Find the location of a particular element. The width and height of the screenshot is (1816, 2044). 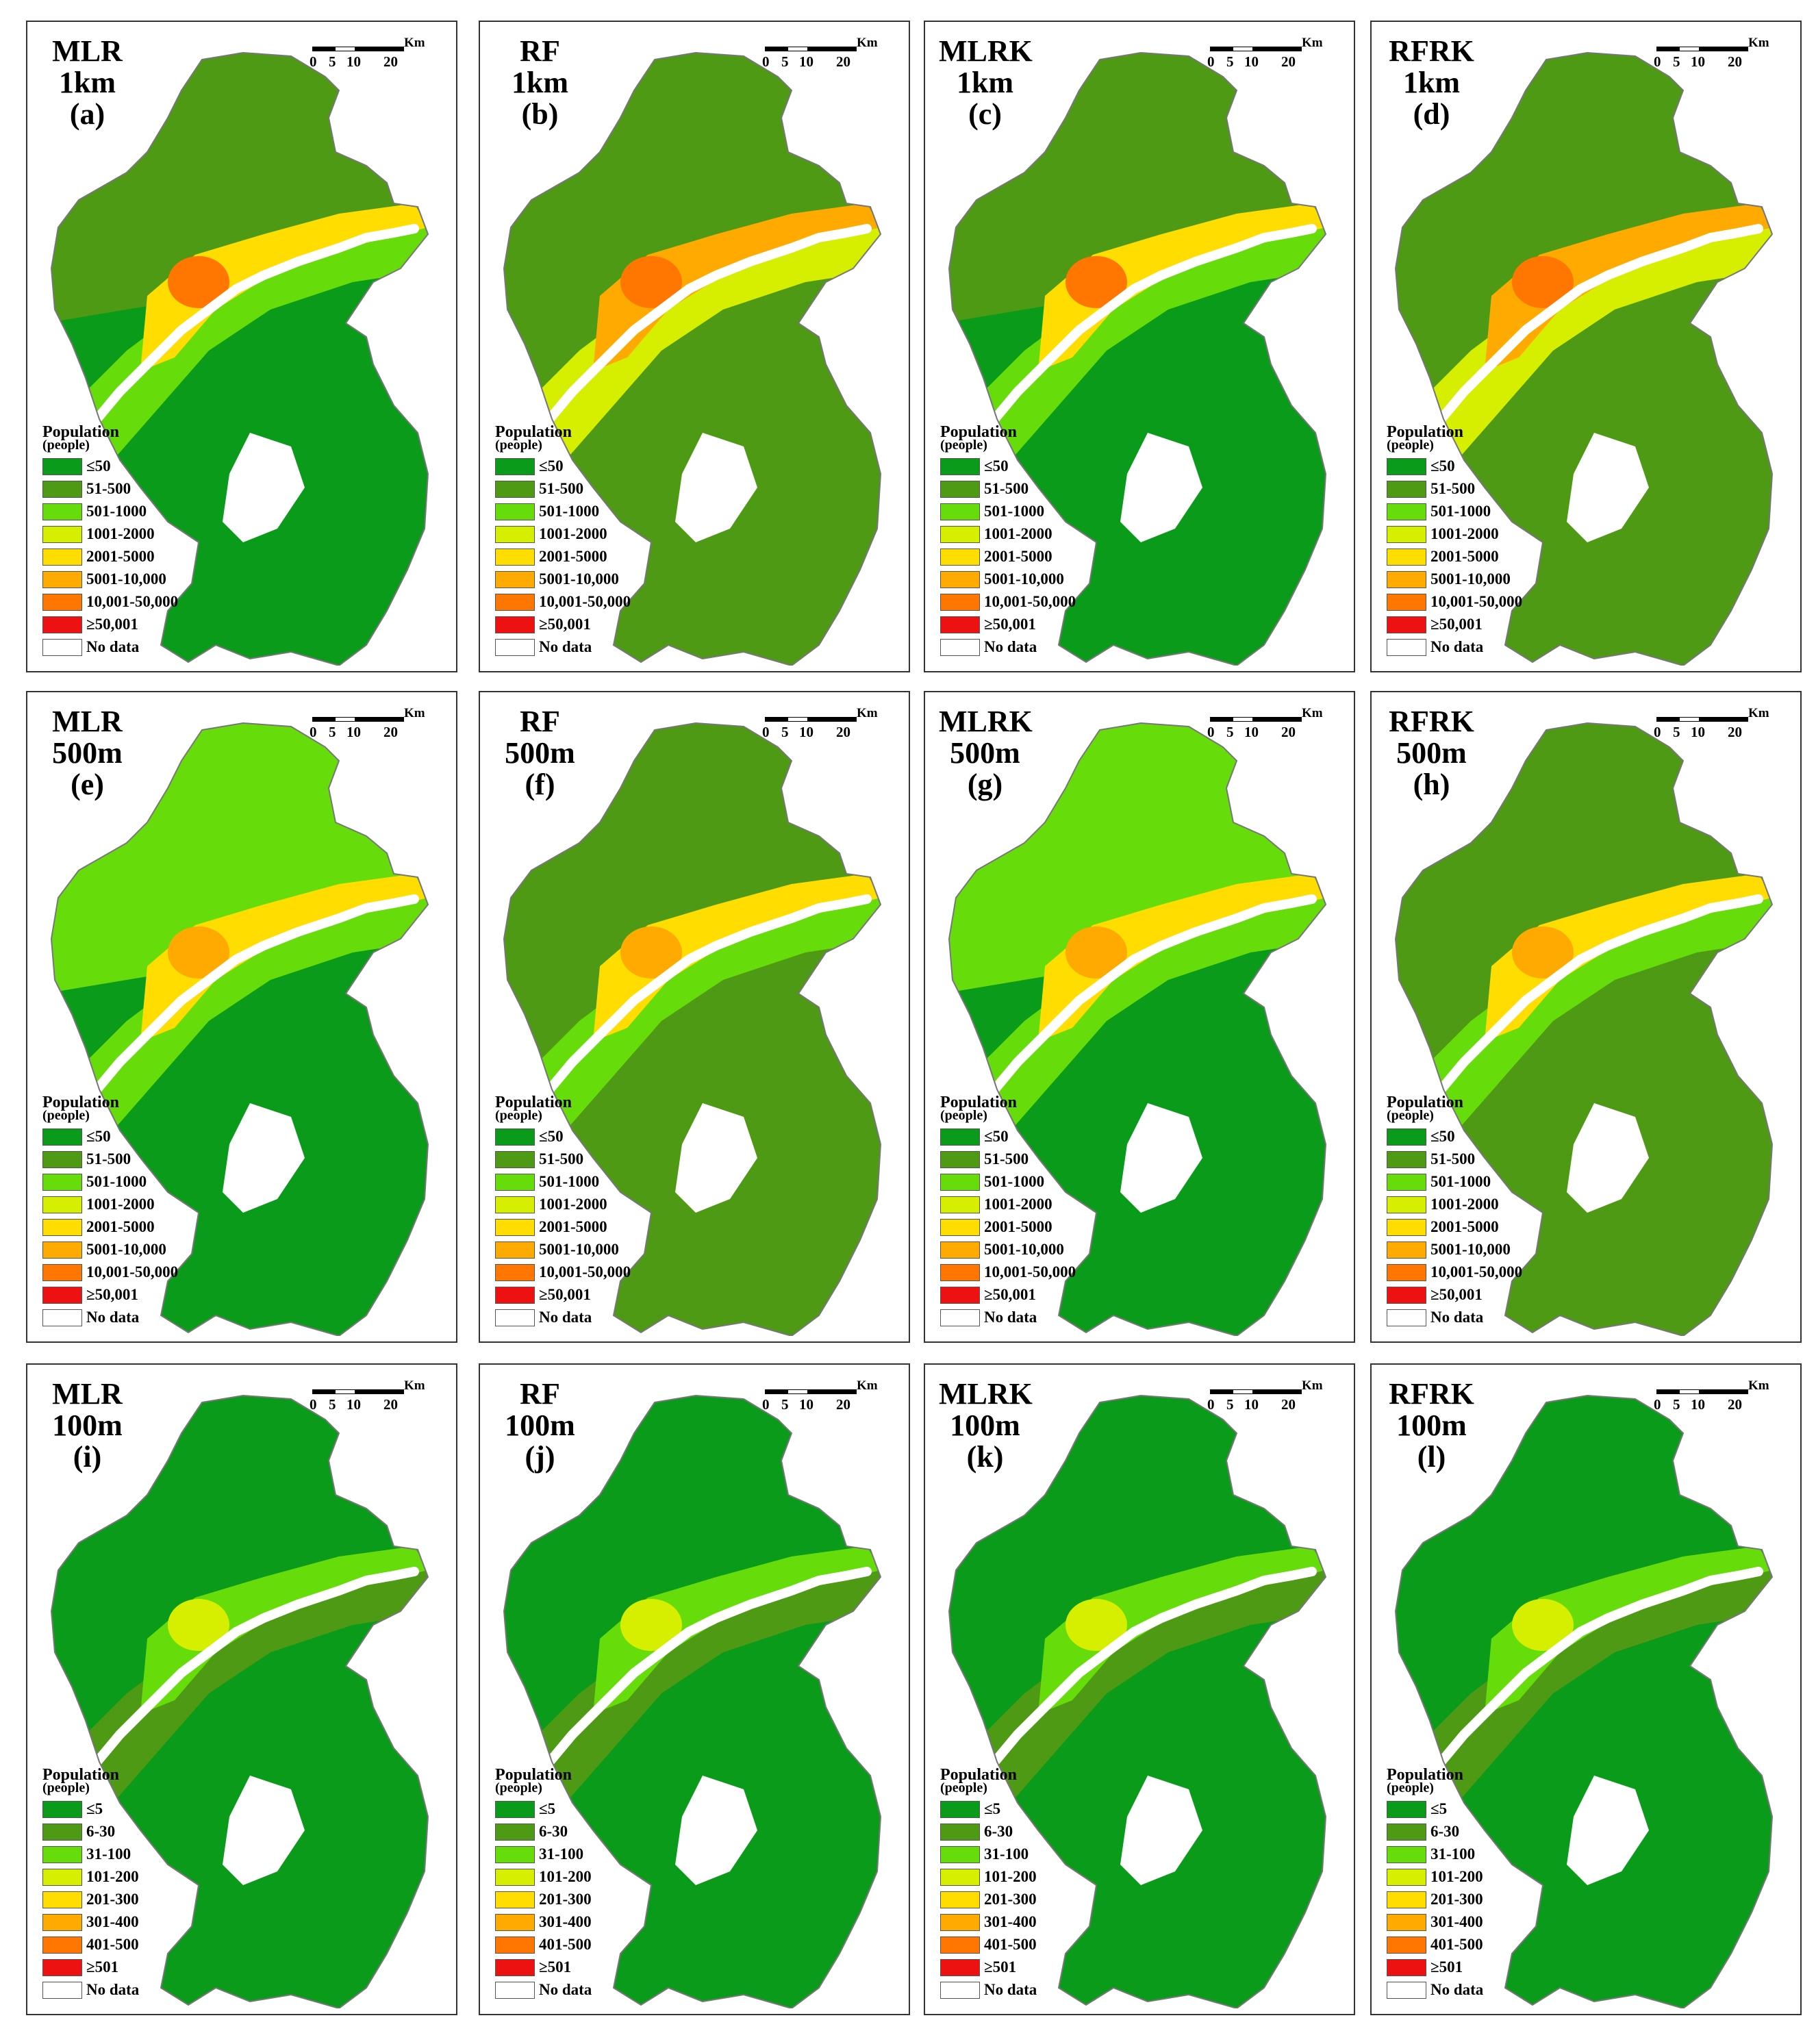

legend-label: ≥50,001 is located at coordinates (1456, 624).